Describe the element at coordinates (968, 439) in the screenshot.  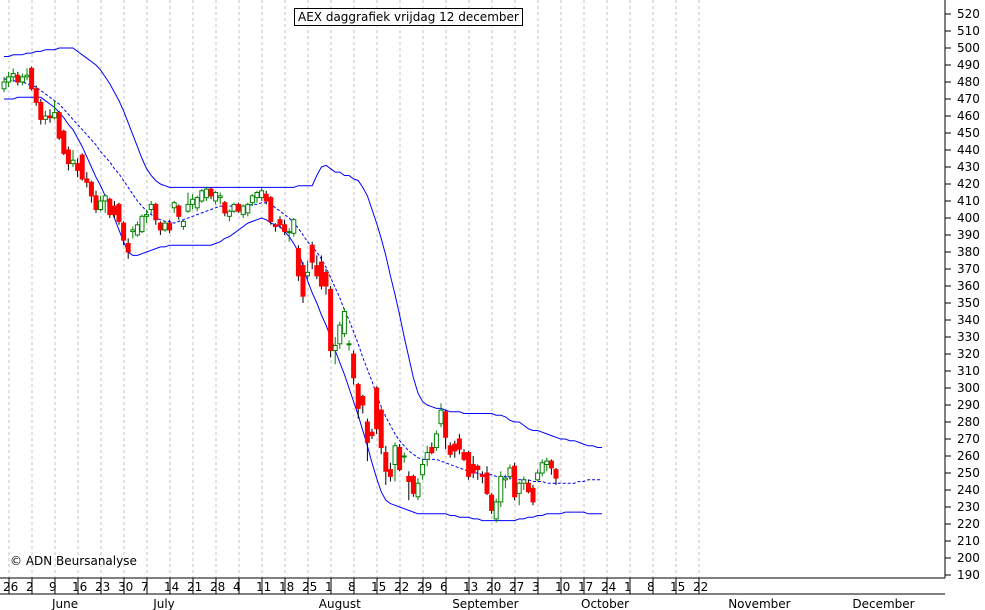
I see `y-tick-label: 270` at that location.